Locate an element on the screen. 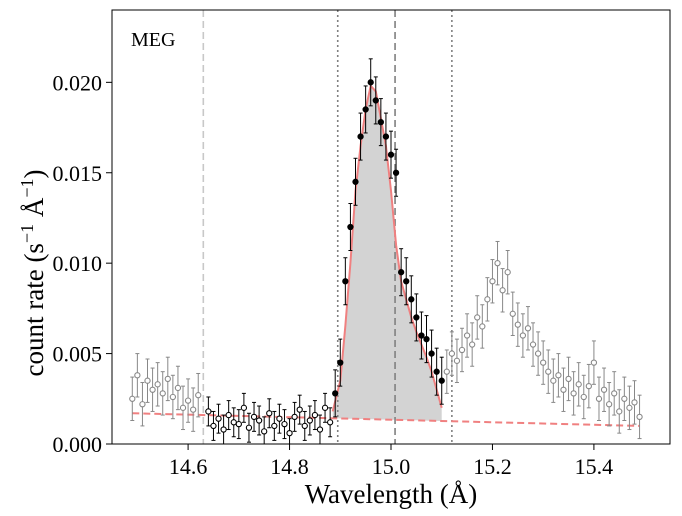  y-tick-label: 0.010 is located at coordinates (78, 263).